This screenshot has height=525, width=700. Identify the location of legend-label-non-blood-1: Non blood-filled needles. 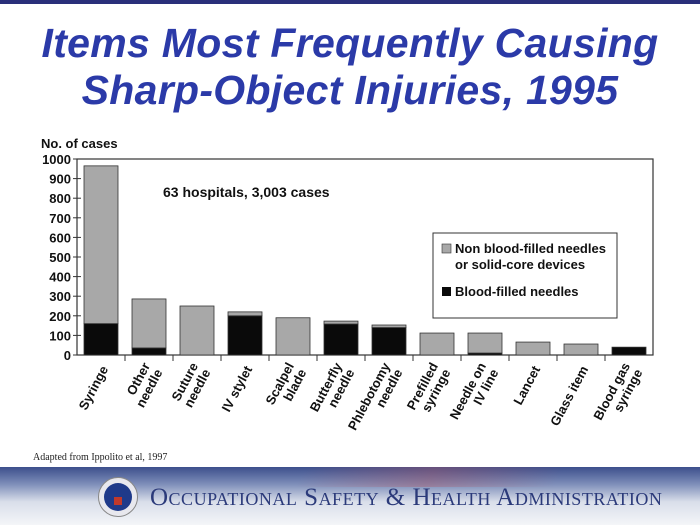
(530, 248).